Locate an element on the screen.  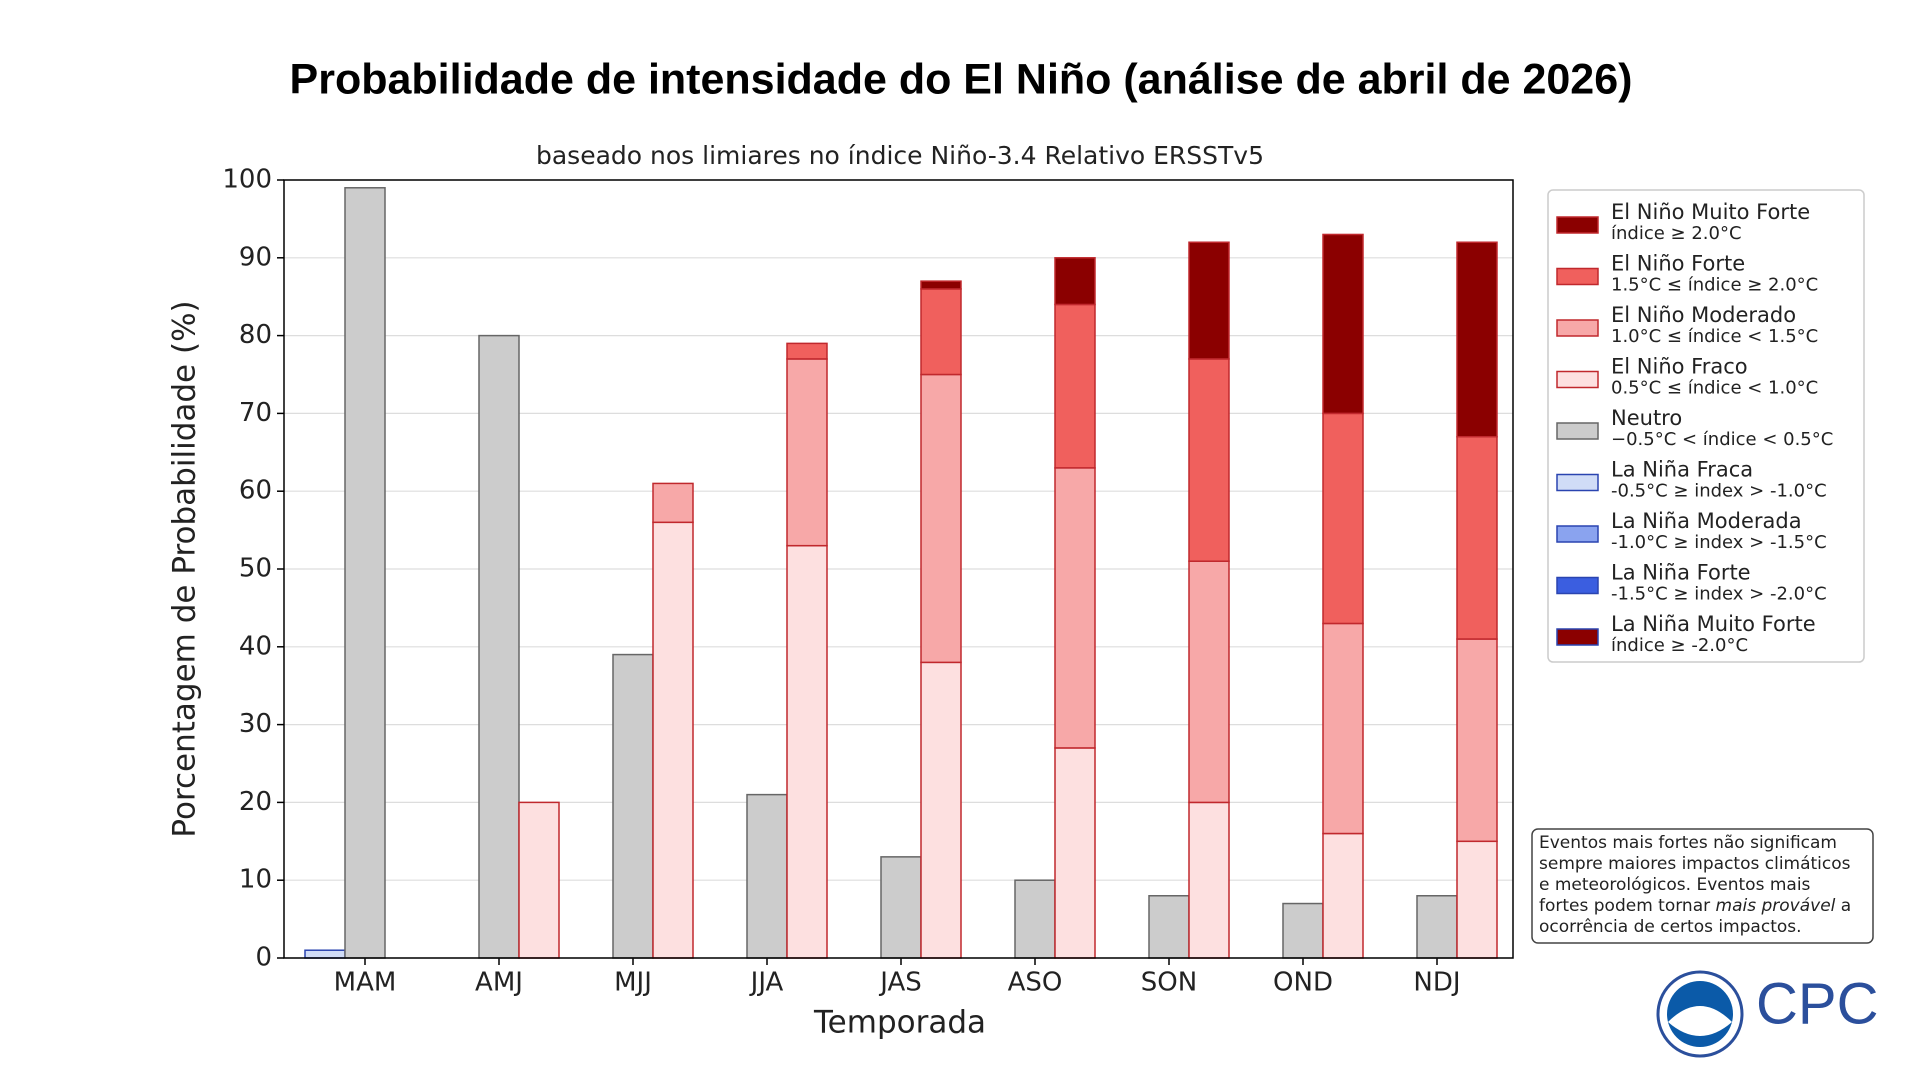
y-tick-label: 30 is located at coordinates (255, 724).